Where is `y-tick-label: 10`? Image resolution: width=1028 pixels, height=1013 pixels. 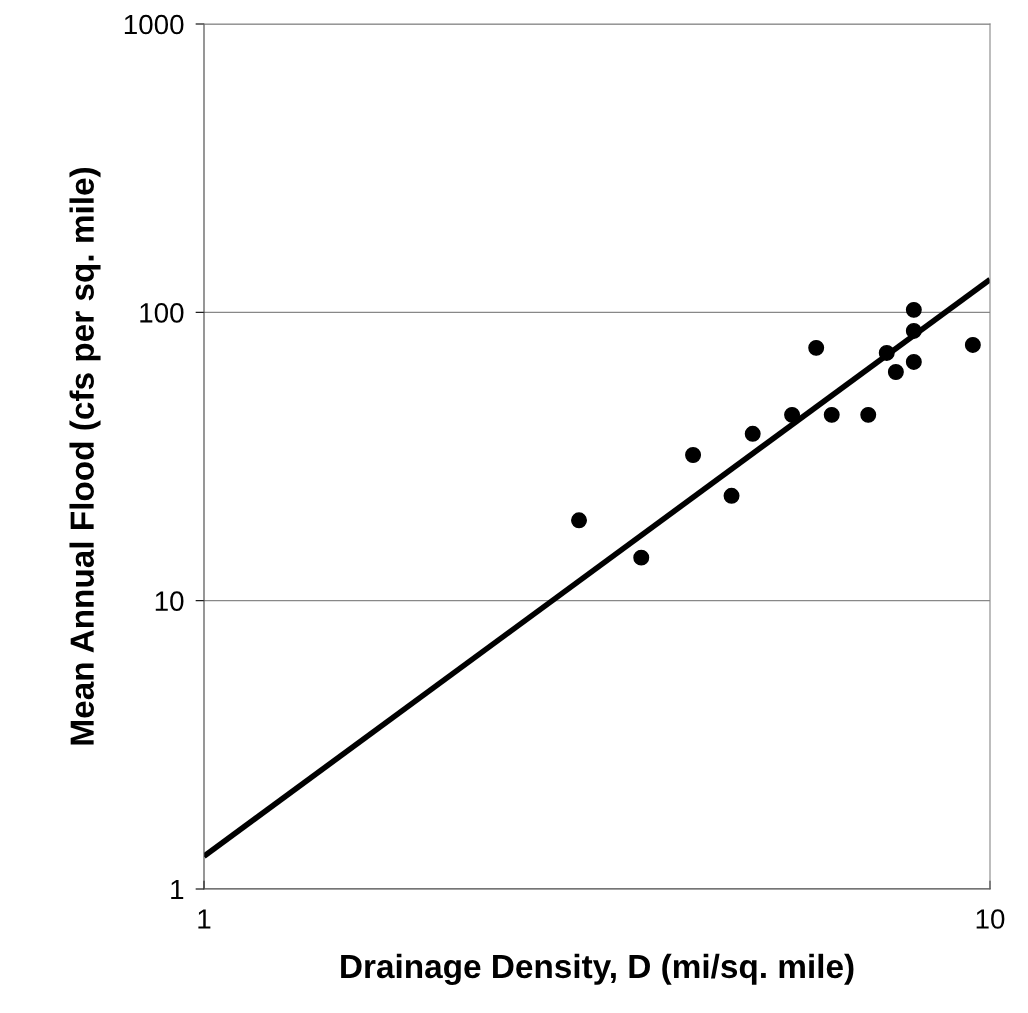 y-tick-label: 10 is located at coordinates (169, 601).